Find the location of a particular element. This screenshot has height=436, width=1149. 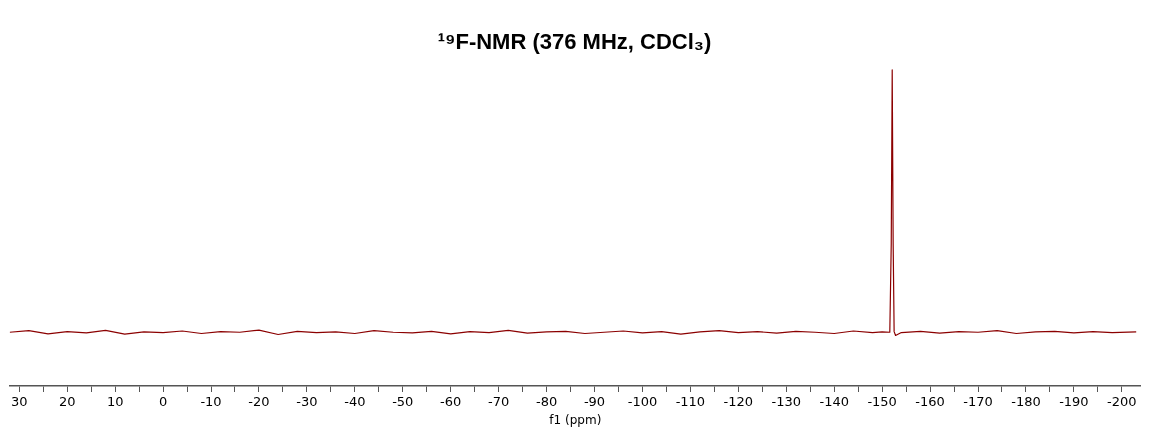

x-tick-label: -160 is located at coordinates (930, 402).